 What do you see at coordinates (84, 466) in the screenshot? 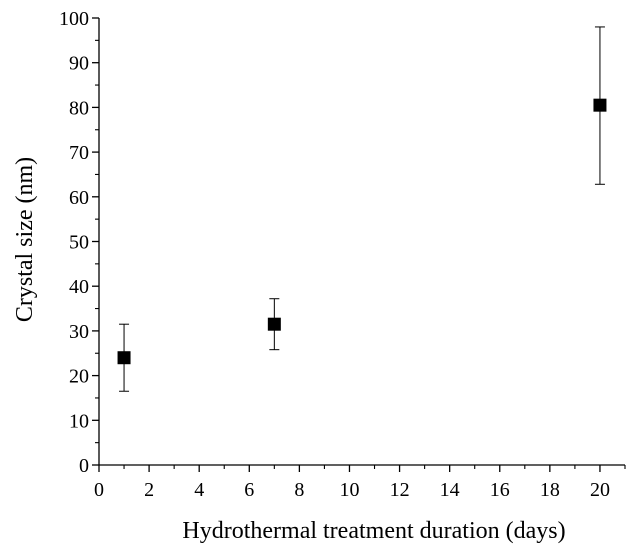
I see `y-tick-label: 0` at bounding box center [84, 466].